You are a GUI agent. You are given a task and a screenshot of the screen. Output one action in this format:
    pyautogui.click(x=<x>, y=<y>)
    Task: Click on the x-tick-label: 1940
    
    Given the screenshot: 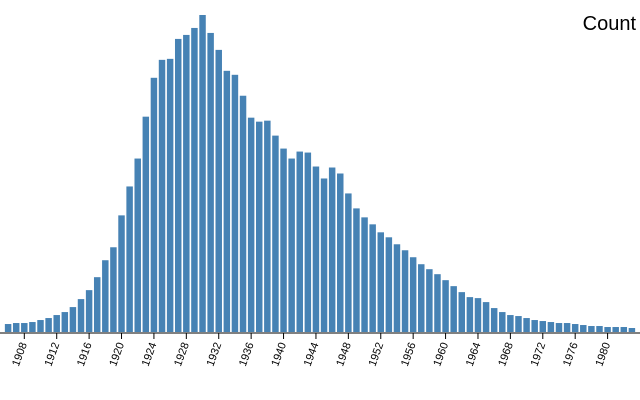 What is the action you would take?
    pyautogui.click(x=279, y=354)
    